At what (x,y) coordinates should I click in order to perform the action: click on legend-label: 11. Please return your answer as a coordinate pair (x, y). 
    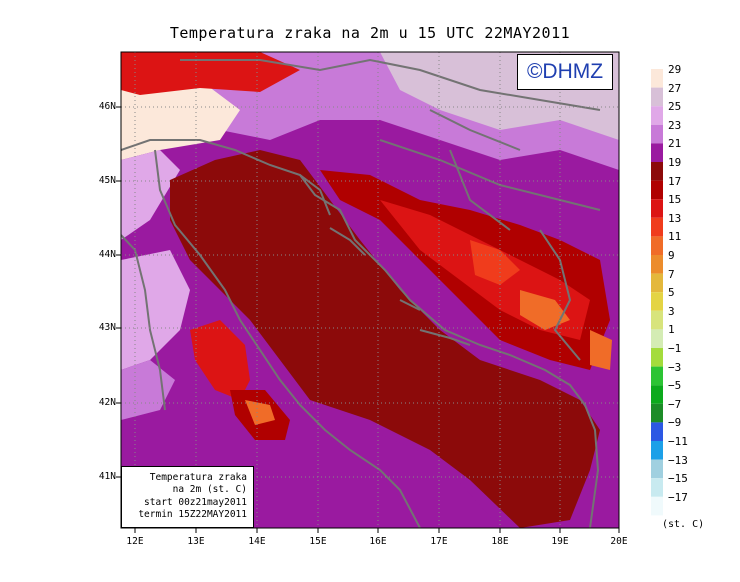
    Looking at the image, I should click on (675, 237).